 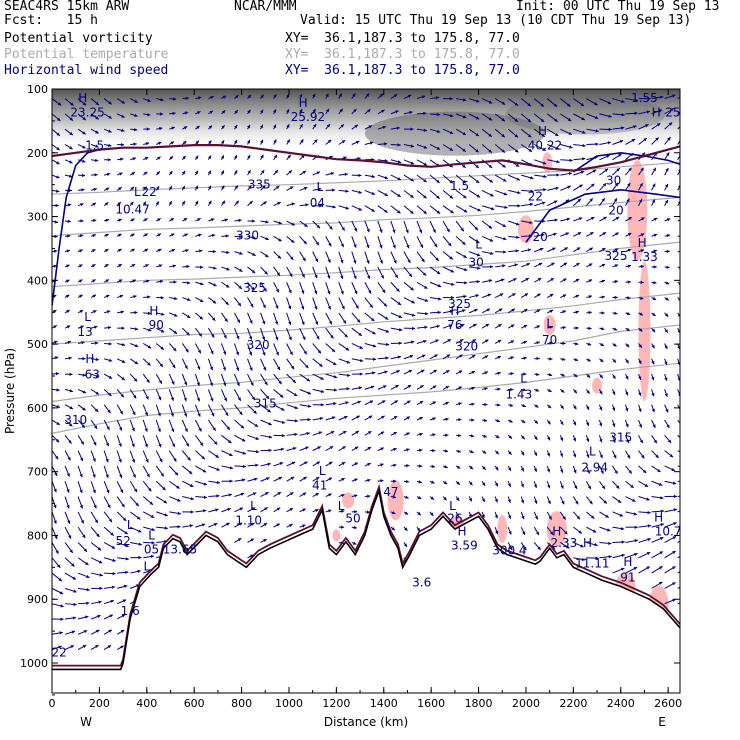 I want to click on x-tick-label: 1600, so click(x=431, y=703).